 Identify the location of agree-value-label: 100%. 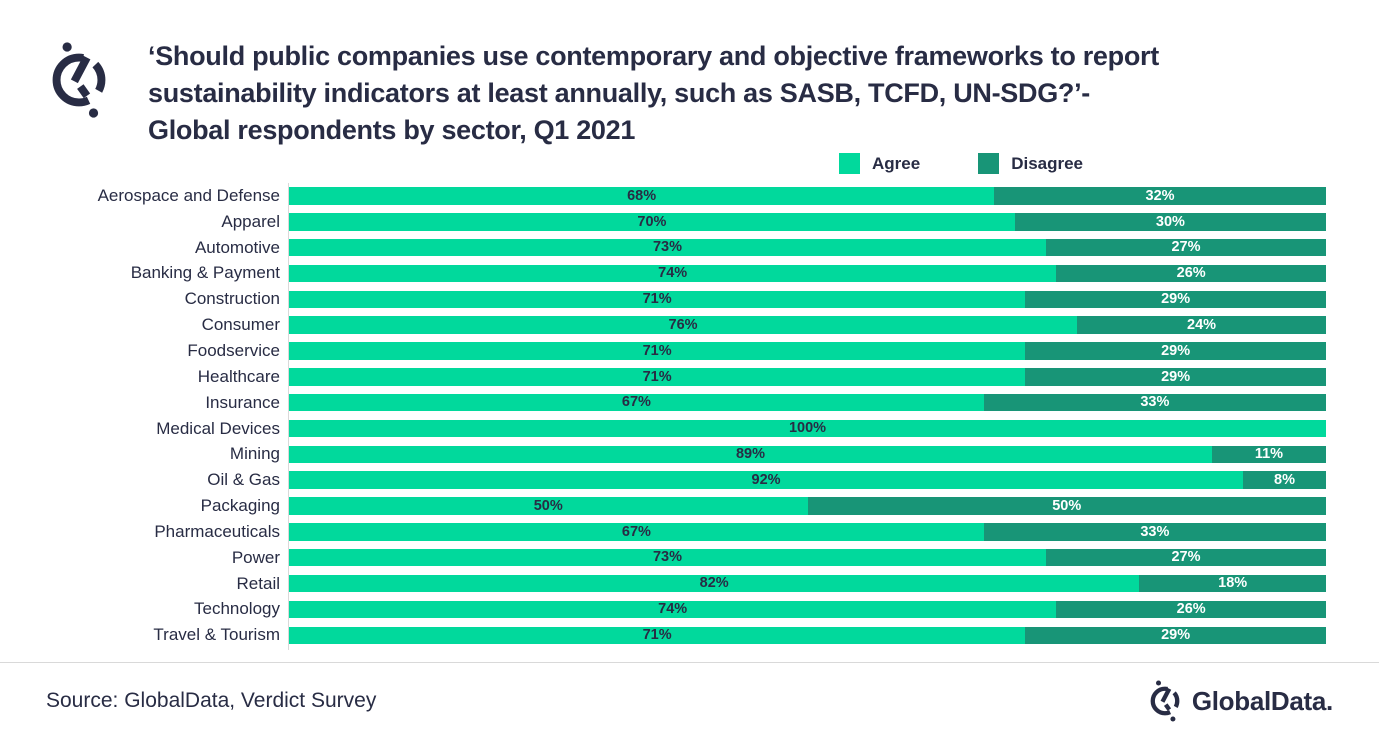
(807, 428).